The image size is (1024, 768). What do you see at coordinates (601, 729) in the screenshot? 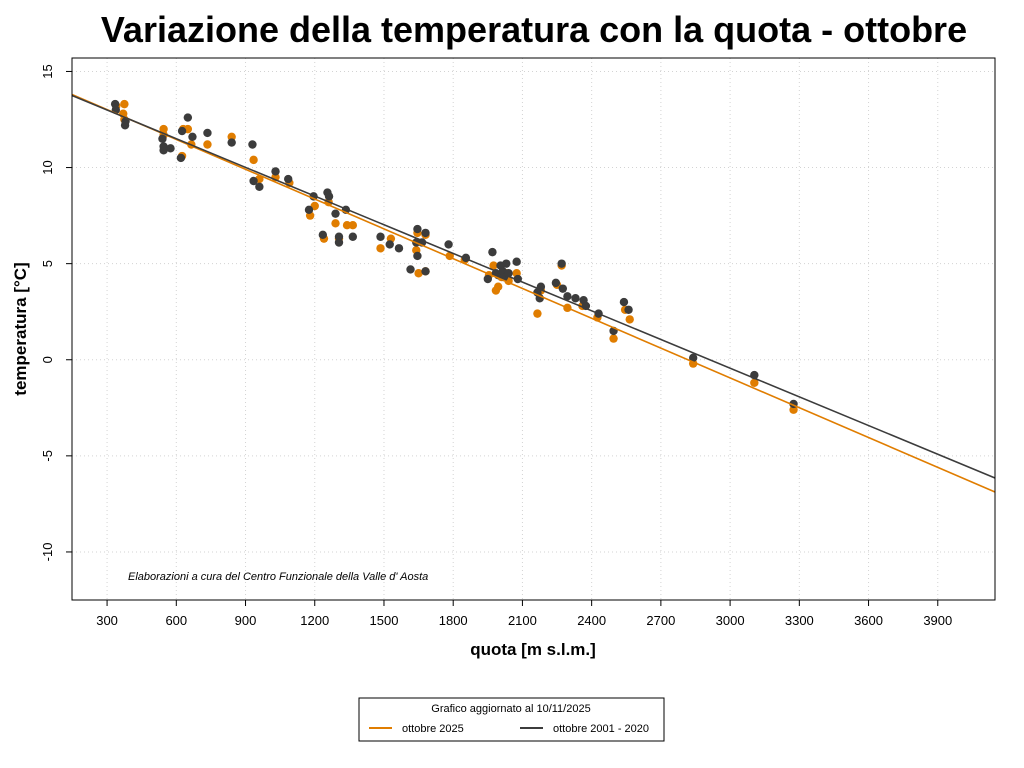
I see `legend-label-2001-2020: ottobre 2001 - 2020` at bounding box center [601, 729].